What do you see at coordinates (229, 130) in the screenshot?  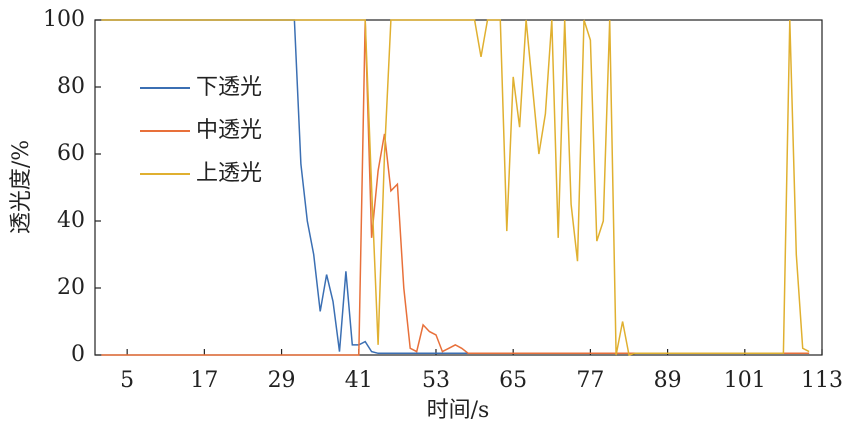 I see `legend-label: 中透光` at bounding box center [229, 130].